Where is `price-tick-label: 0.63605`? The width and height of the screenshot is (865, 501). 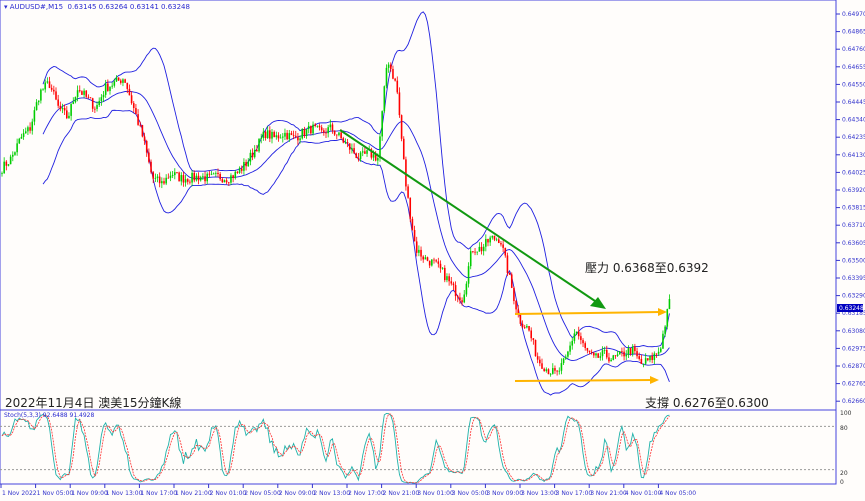 price-tick-label: 0.63605 is located at coordinates (853, 243).